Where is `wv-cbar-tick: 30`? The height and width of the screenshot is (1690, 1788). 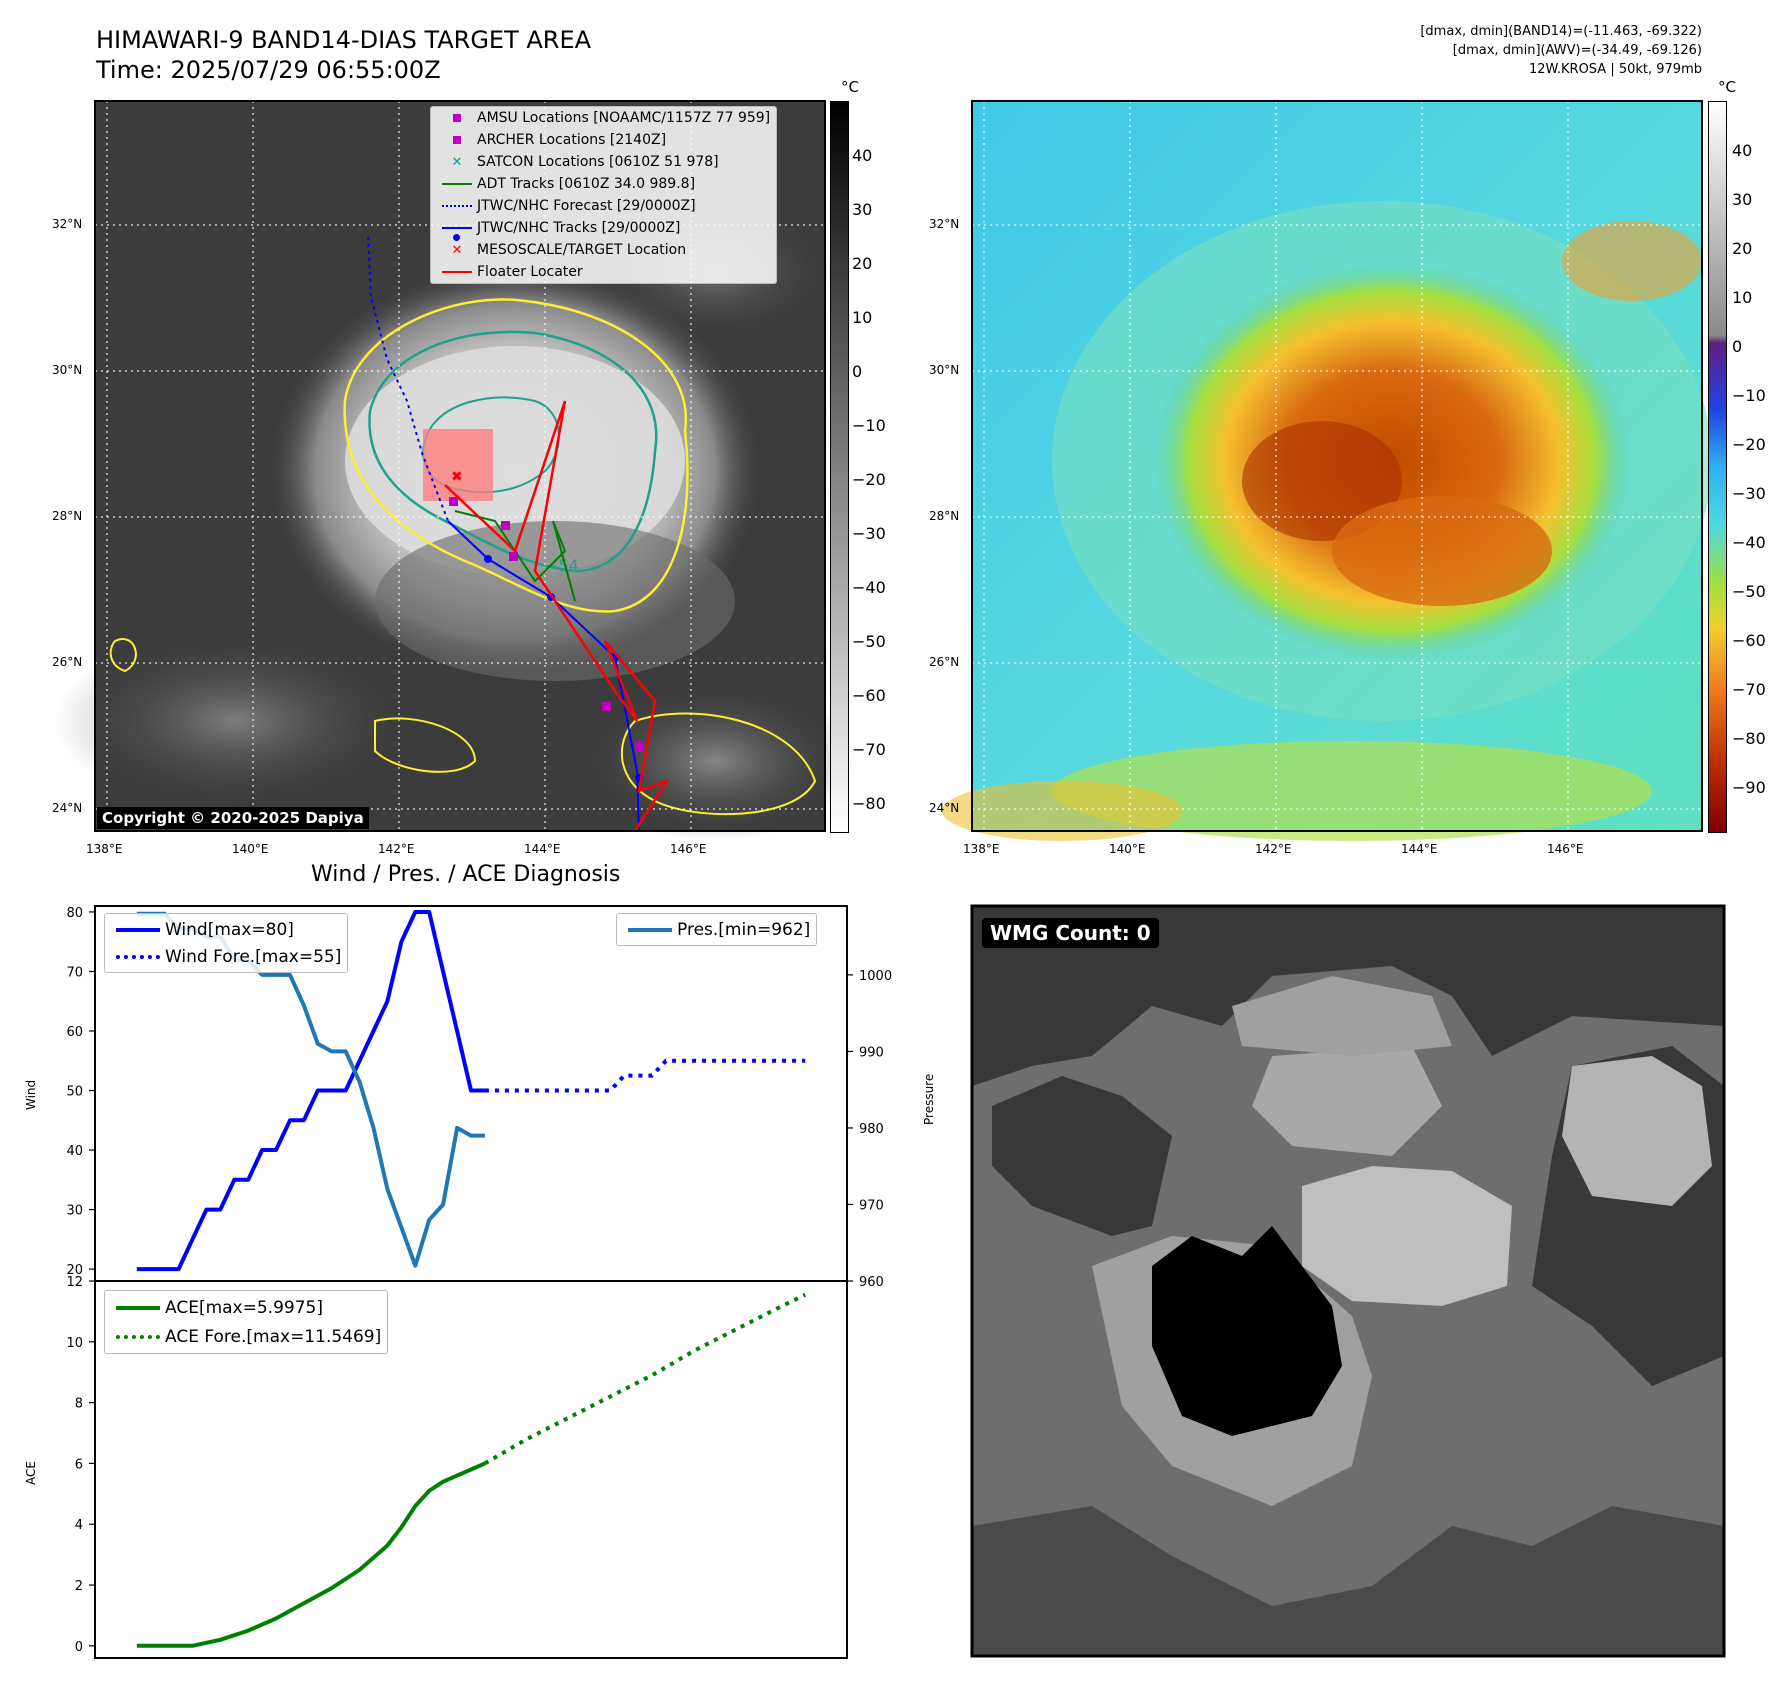
wv-cbar-tick: 30 is located at coordinates (1742, 199).